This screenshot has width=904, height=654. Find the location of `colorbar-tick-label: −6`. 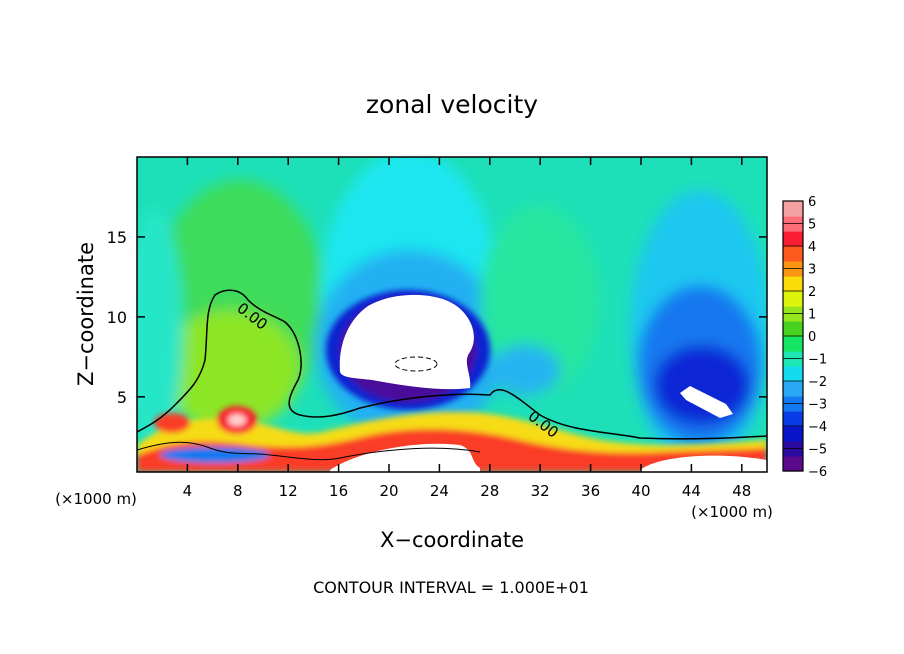

colorbar-tick-label: −6 is located at coordinates (817, 472).